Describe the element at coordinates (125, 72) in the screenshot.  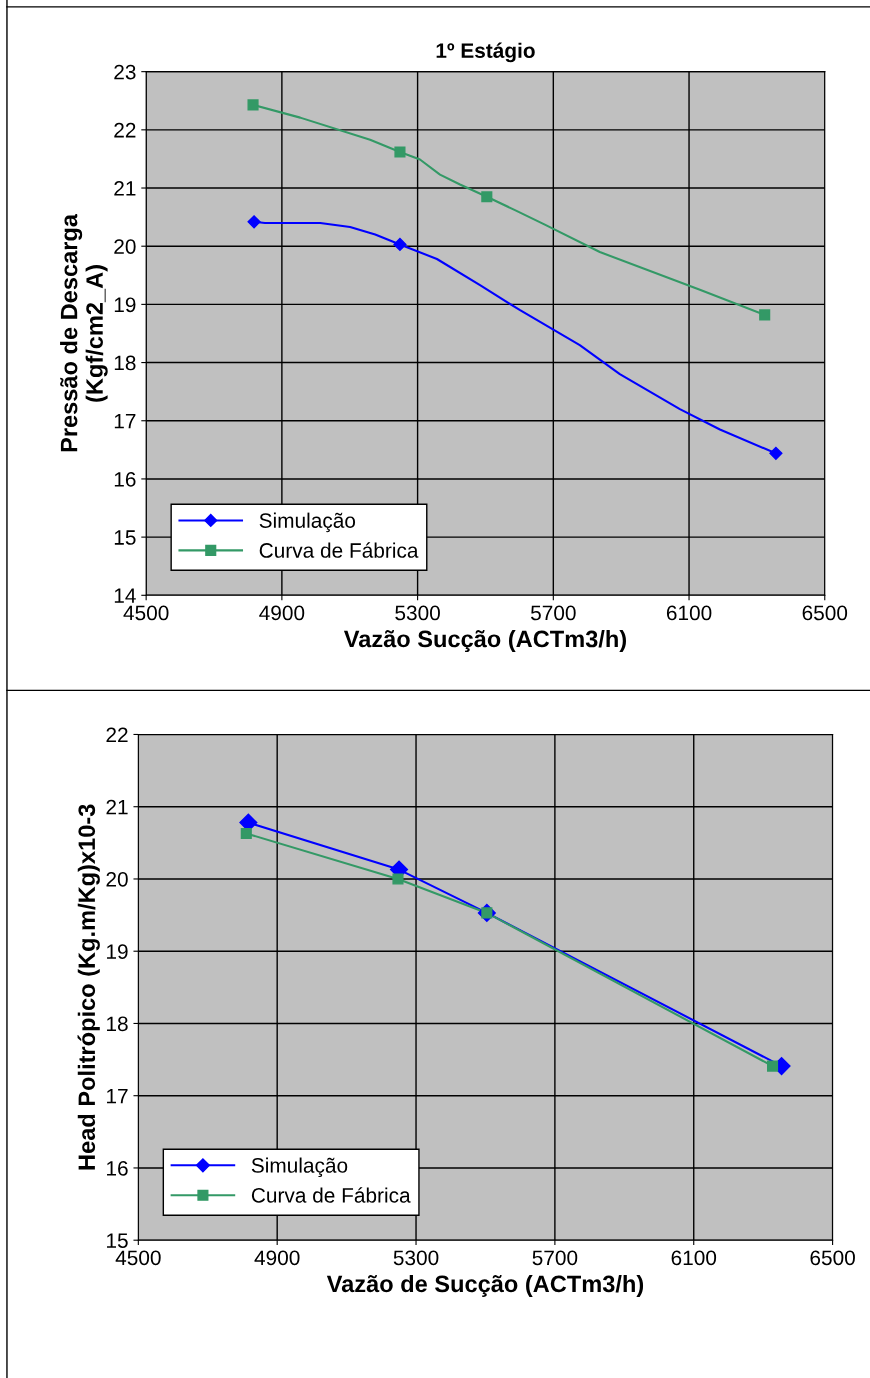
I see `y-tick-label: 23` at that location.